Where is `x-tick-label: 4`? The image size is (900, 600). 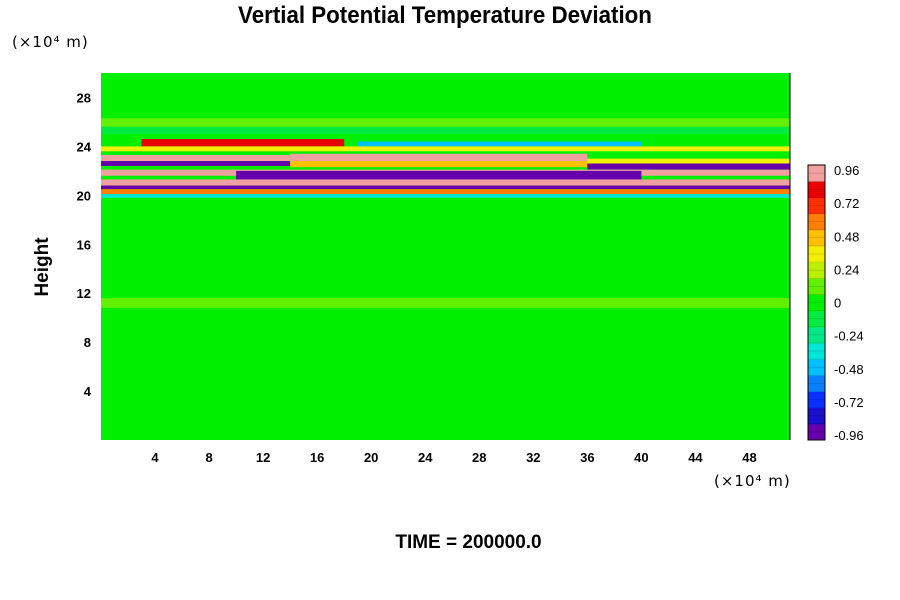
x-tick-label: 4 is located at coordinates (155, 457).